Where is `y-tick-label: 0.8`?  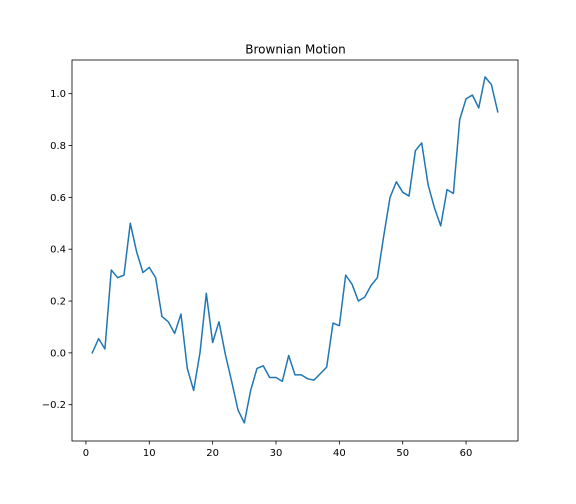 y-tick-label: 0.8 is located at coordinates (58, 146).